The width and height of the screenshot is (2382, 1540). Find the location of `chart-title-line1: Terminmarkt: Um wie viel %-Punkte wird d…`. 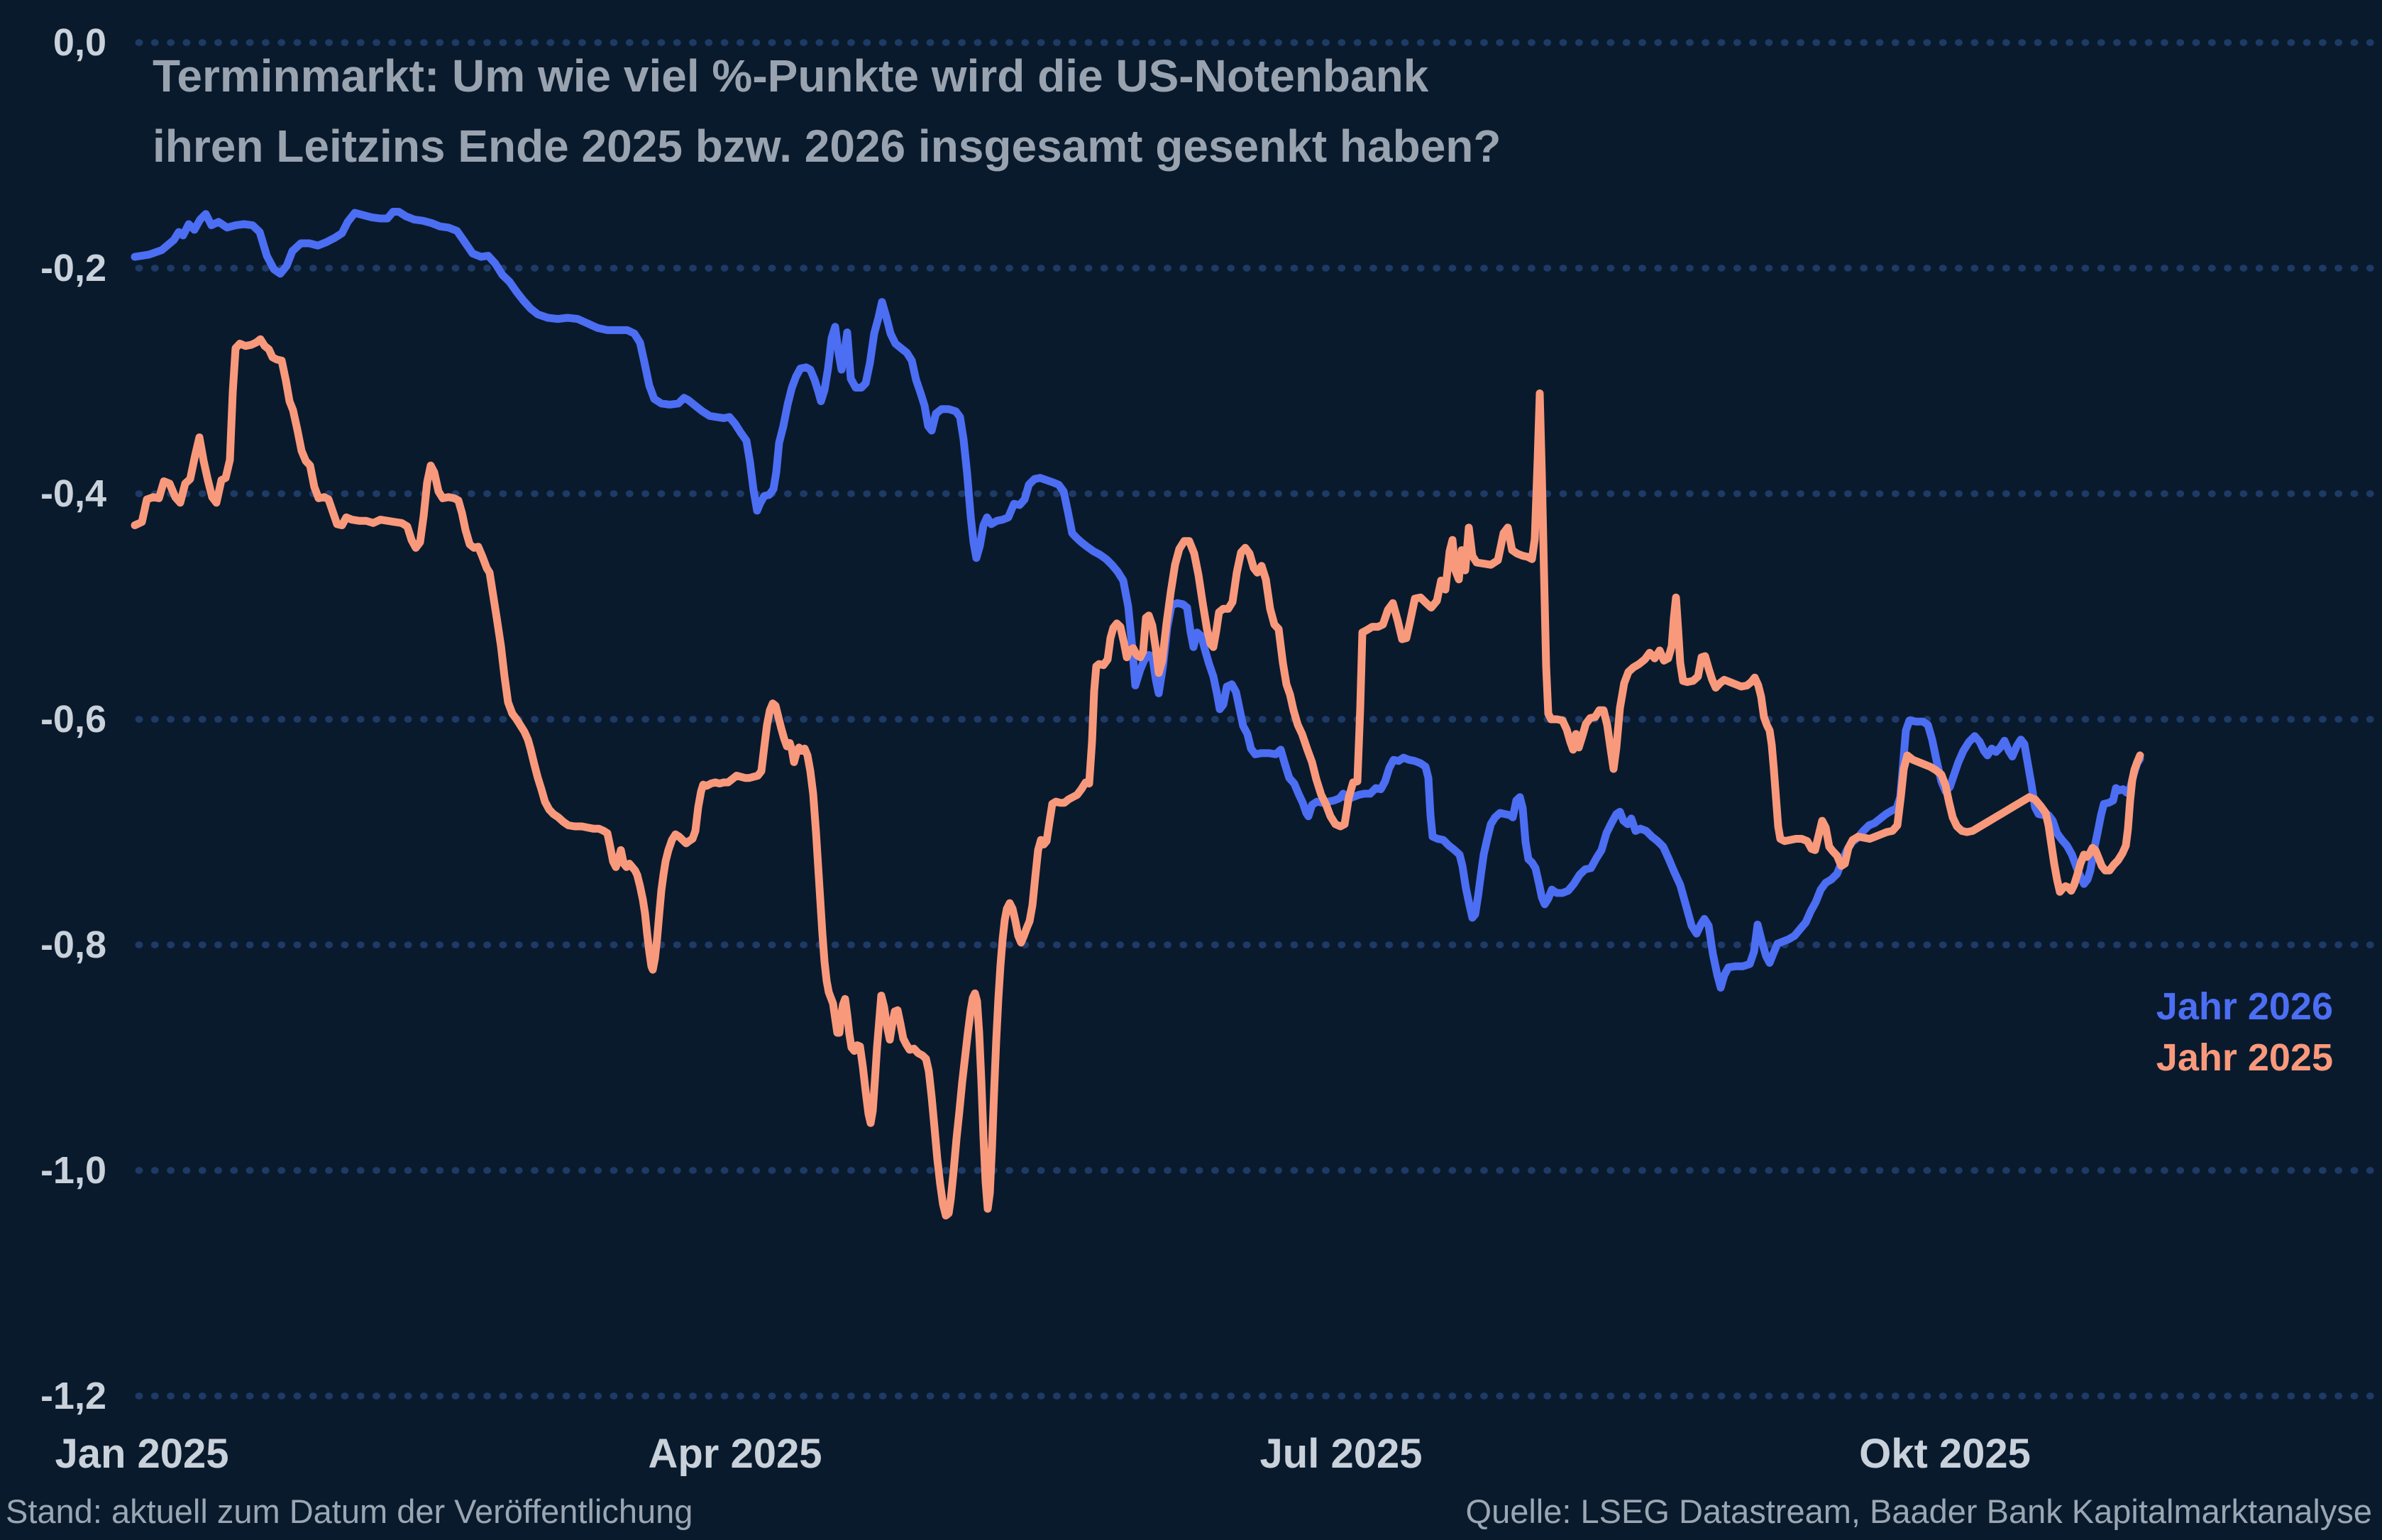

chart-title-line1: Terminmarkt: Um wie viel %-Punkte wird d… is located at coordinates (791, 75).